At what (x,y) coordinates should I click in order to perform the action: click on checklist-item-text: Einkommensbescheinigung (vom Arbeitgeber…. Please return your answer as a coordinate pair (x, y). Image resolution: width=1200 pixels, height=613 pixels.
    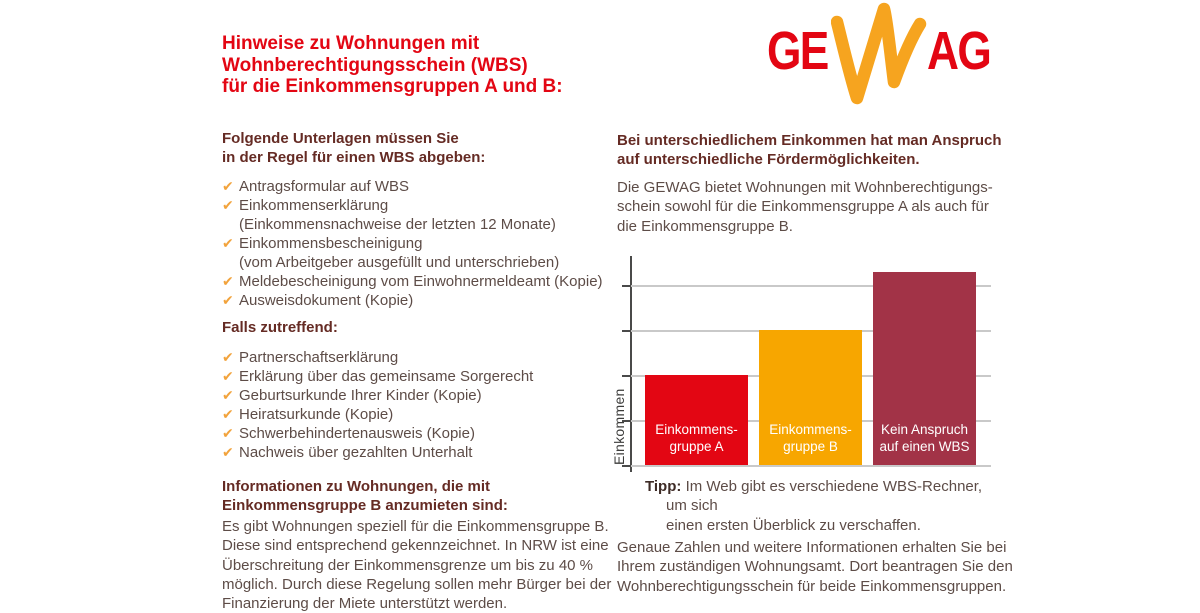
    Looking at the image, I should click on (399, 253).